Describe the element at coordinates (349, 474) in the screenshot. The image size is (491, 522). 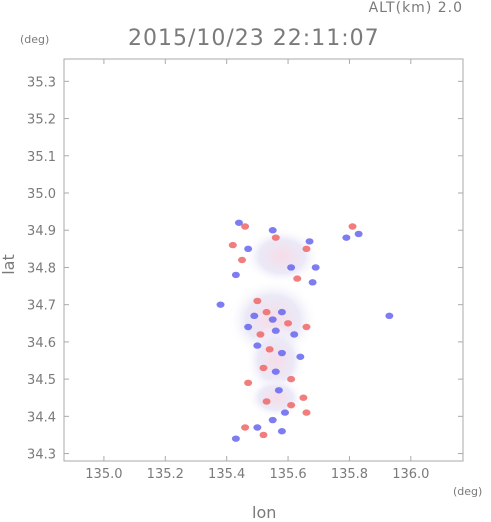
I see `x-tick-label: 135.8` at that location.